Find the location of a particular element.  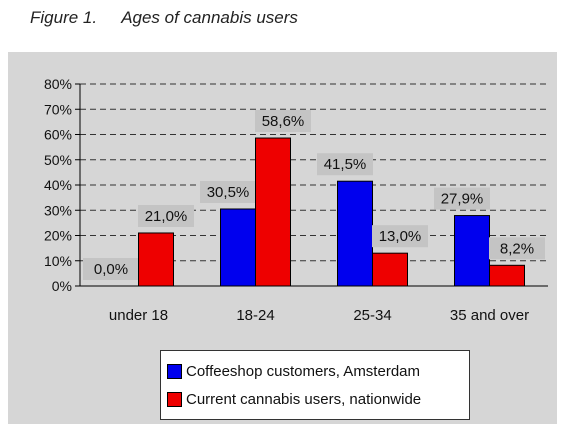

data-label: 21,0% is located at coordinates (166, 216).